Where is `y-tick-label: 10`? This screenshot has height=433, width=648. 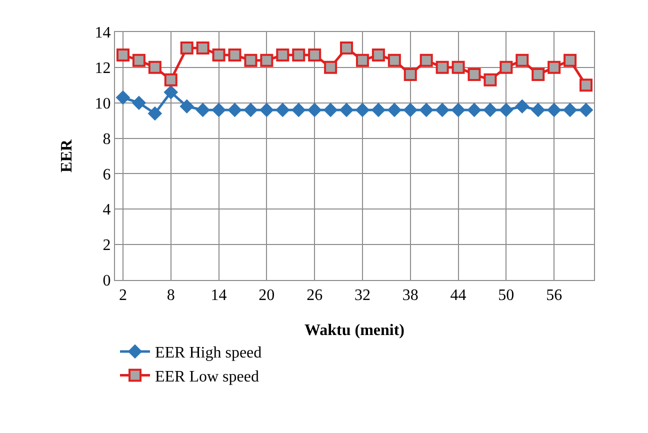
y-tick-label: 10 is located at coordinates (102, 103).